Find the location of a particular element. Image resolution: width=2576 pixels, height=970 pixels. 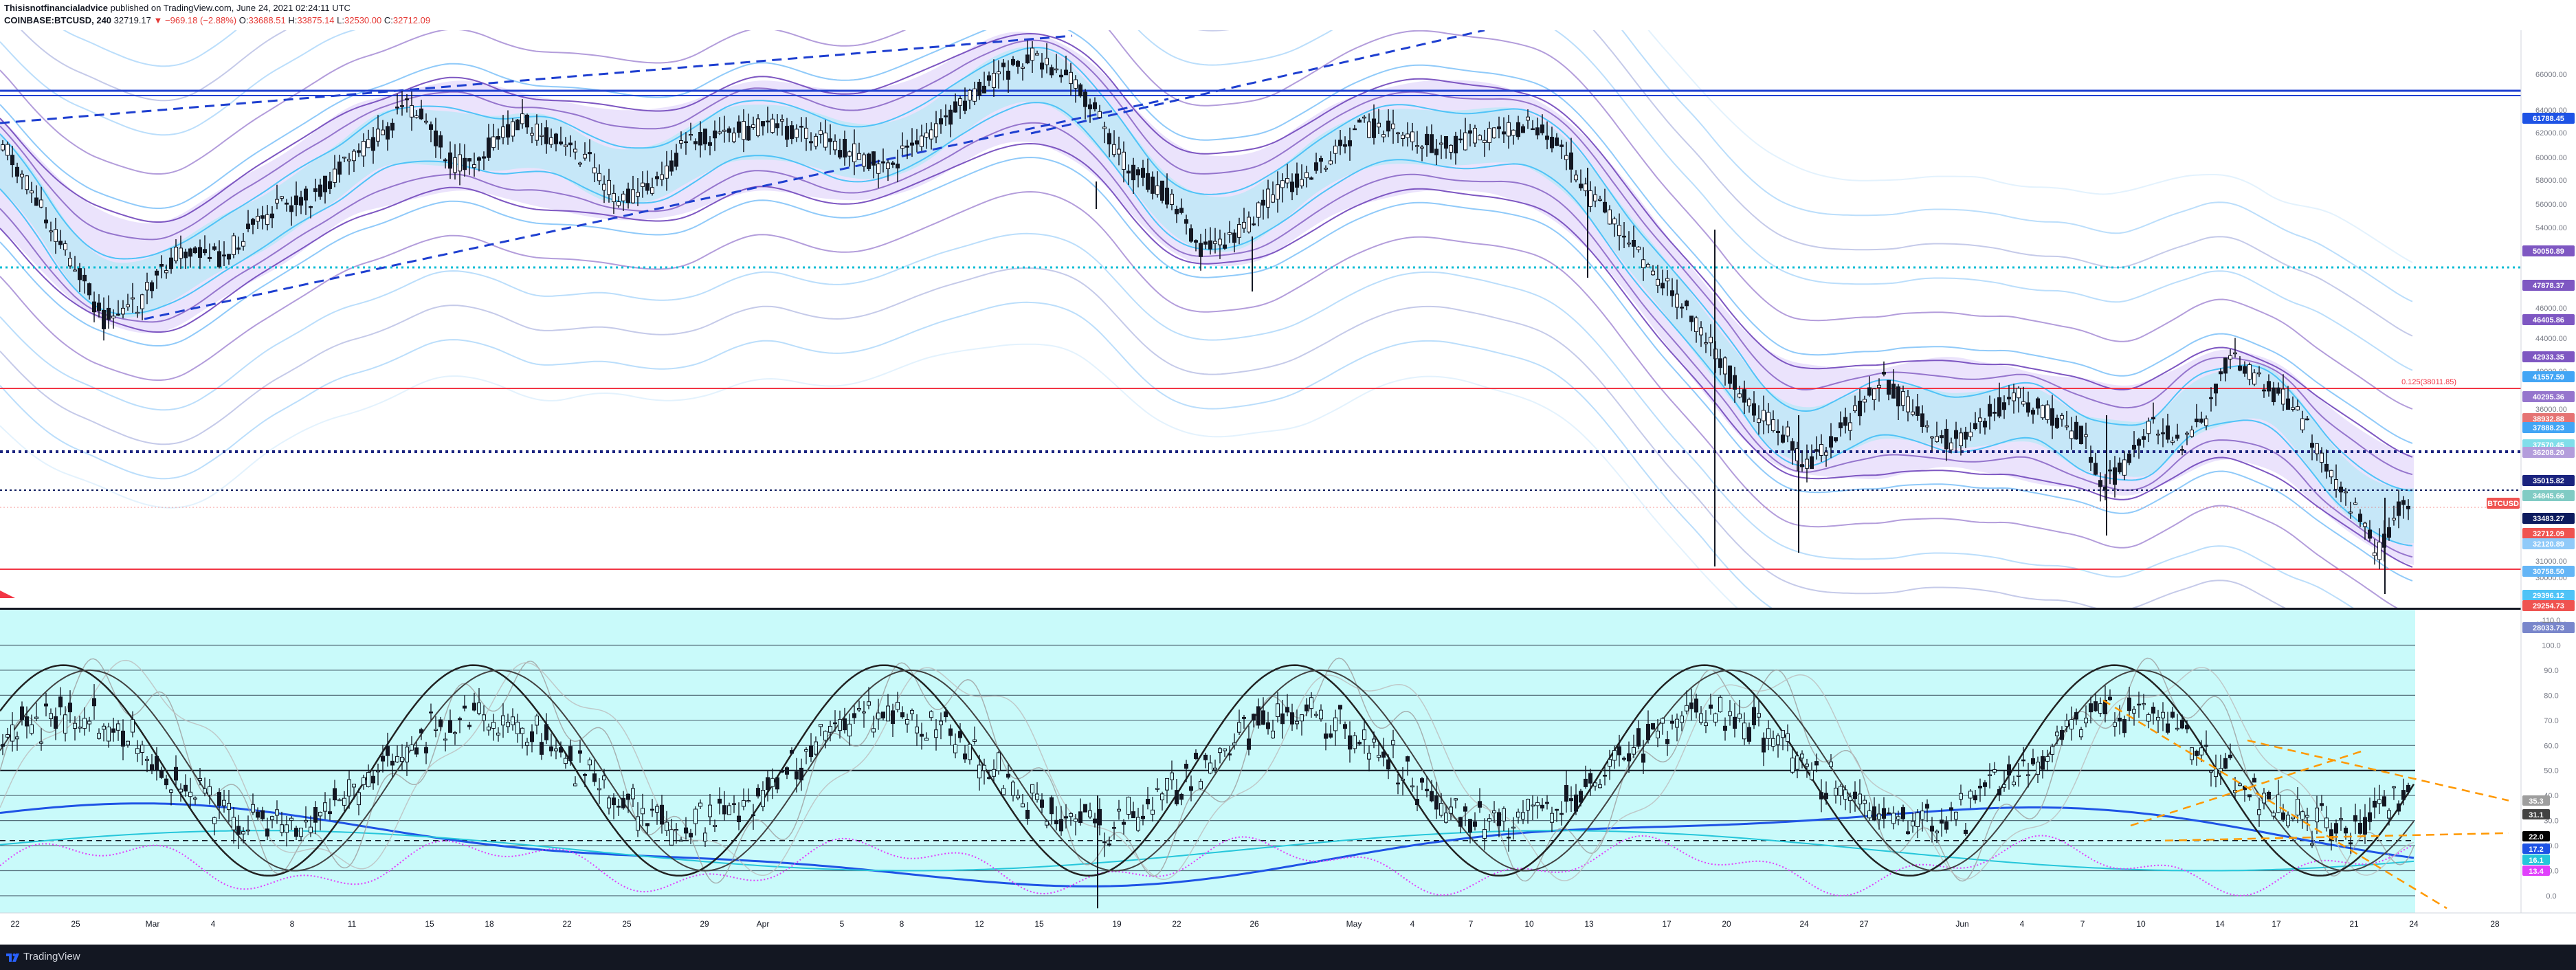

time-tick-label: 8 is located at coordinates (902, 924).